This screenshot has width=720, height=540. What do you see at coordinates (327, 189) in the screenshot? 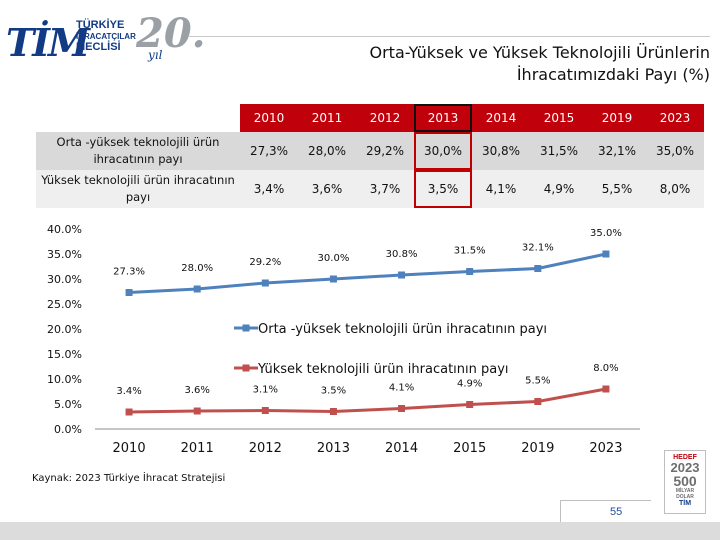
I see `table-cell: 3,6%` at bounding box center [327, 189].